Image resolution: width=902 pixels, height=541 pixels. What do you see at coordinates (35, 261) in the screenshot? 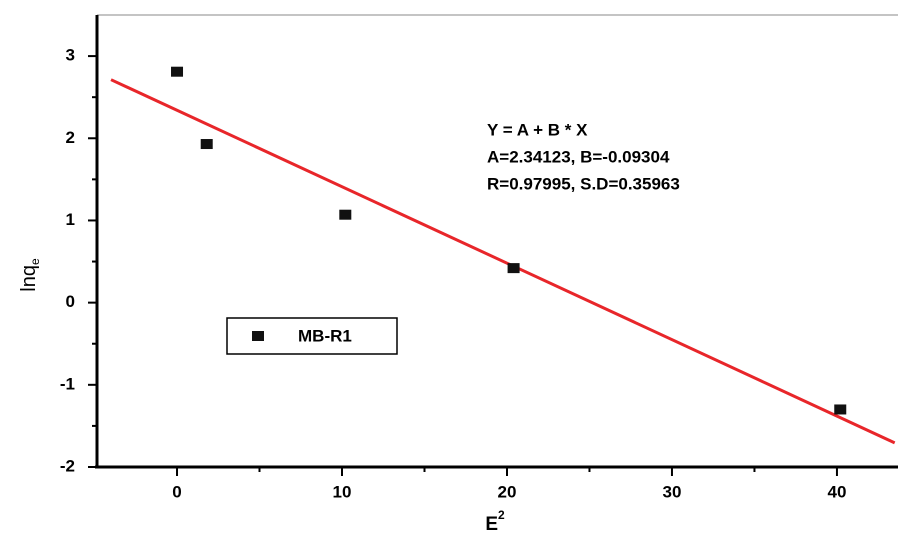
I see `y-label-sub: e` at bounding box center [35, 261].